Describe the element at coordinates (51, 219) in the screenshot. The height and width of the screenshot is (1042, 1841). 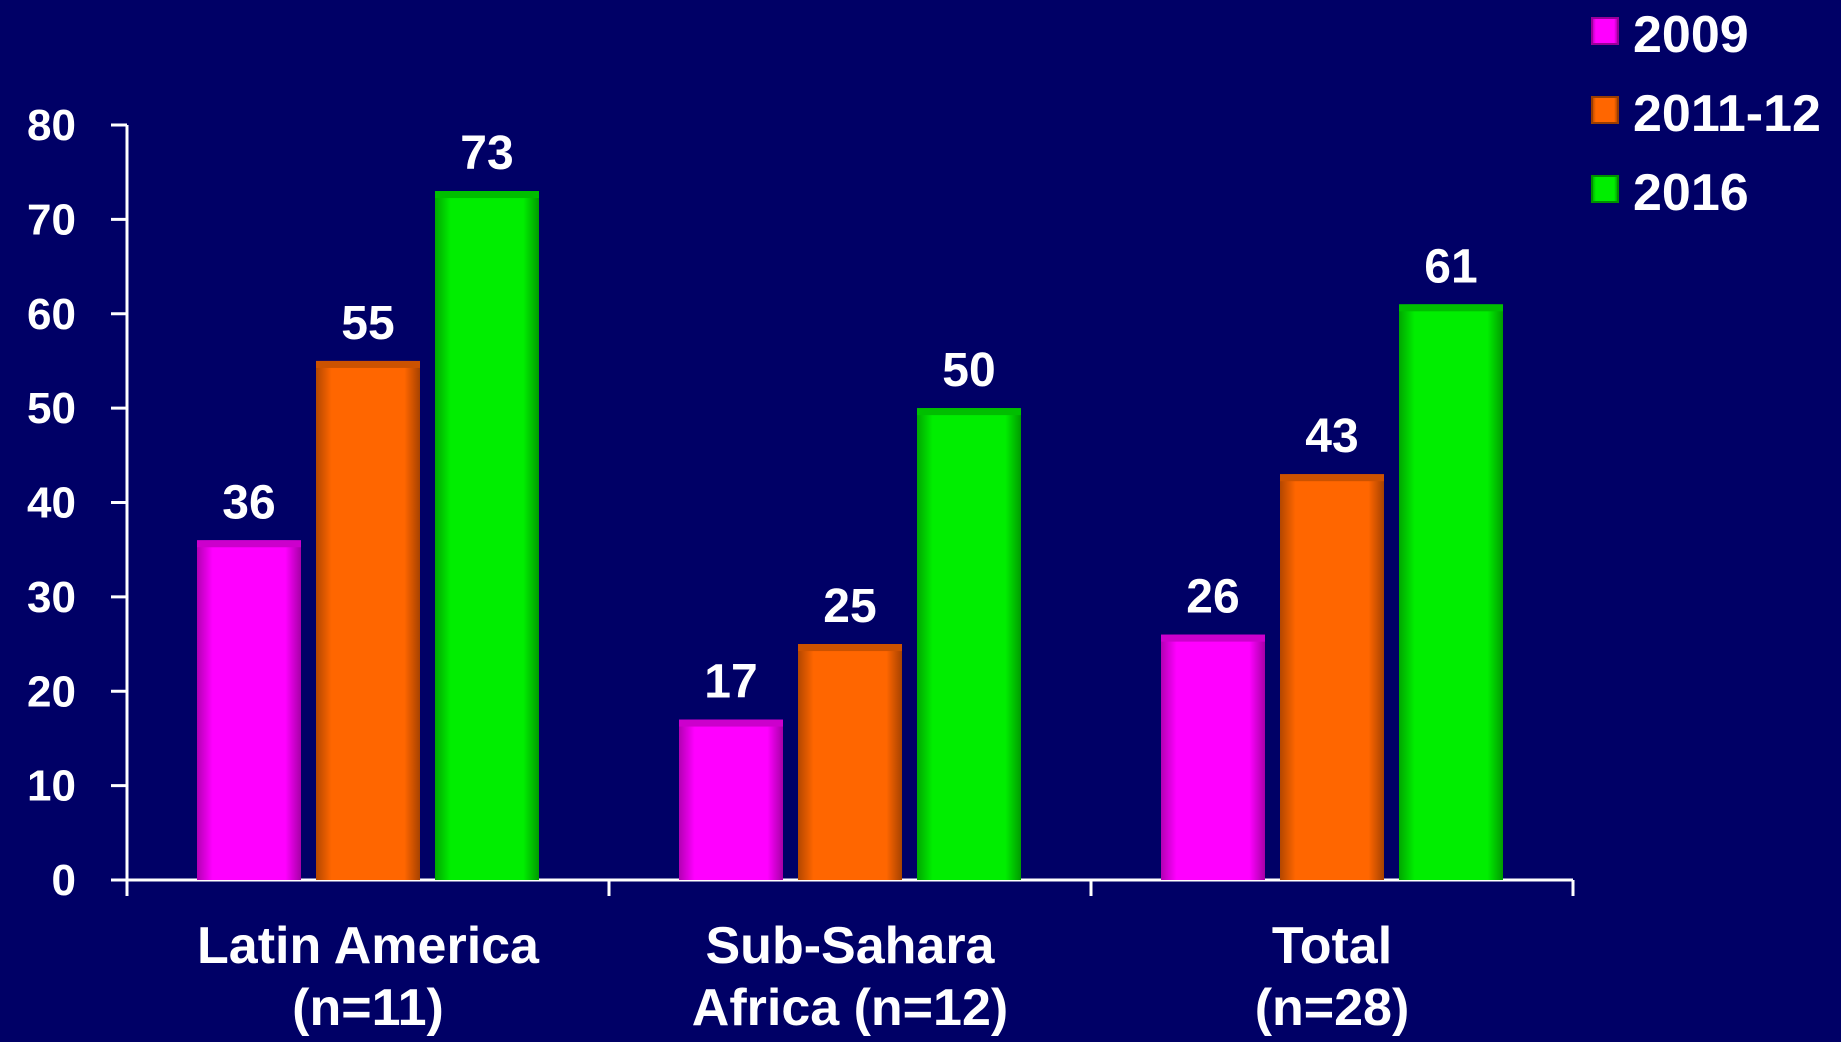
I see `y-tick-label: 70` at that location.